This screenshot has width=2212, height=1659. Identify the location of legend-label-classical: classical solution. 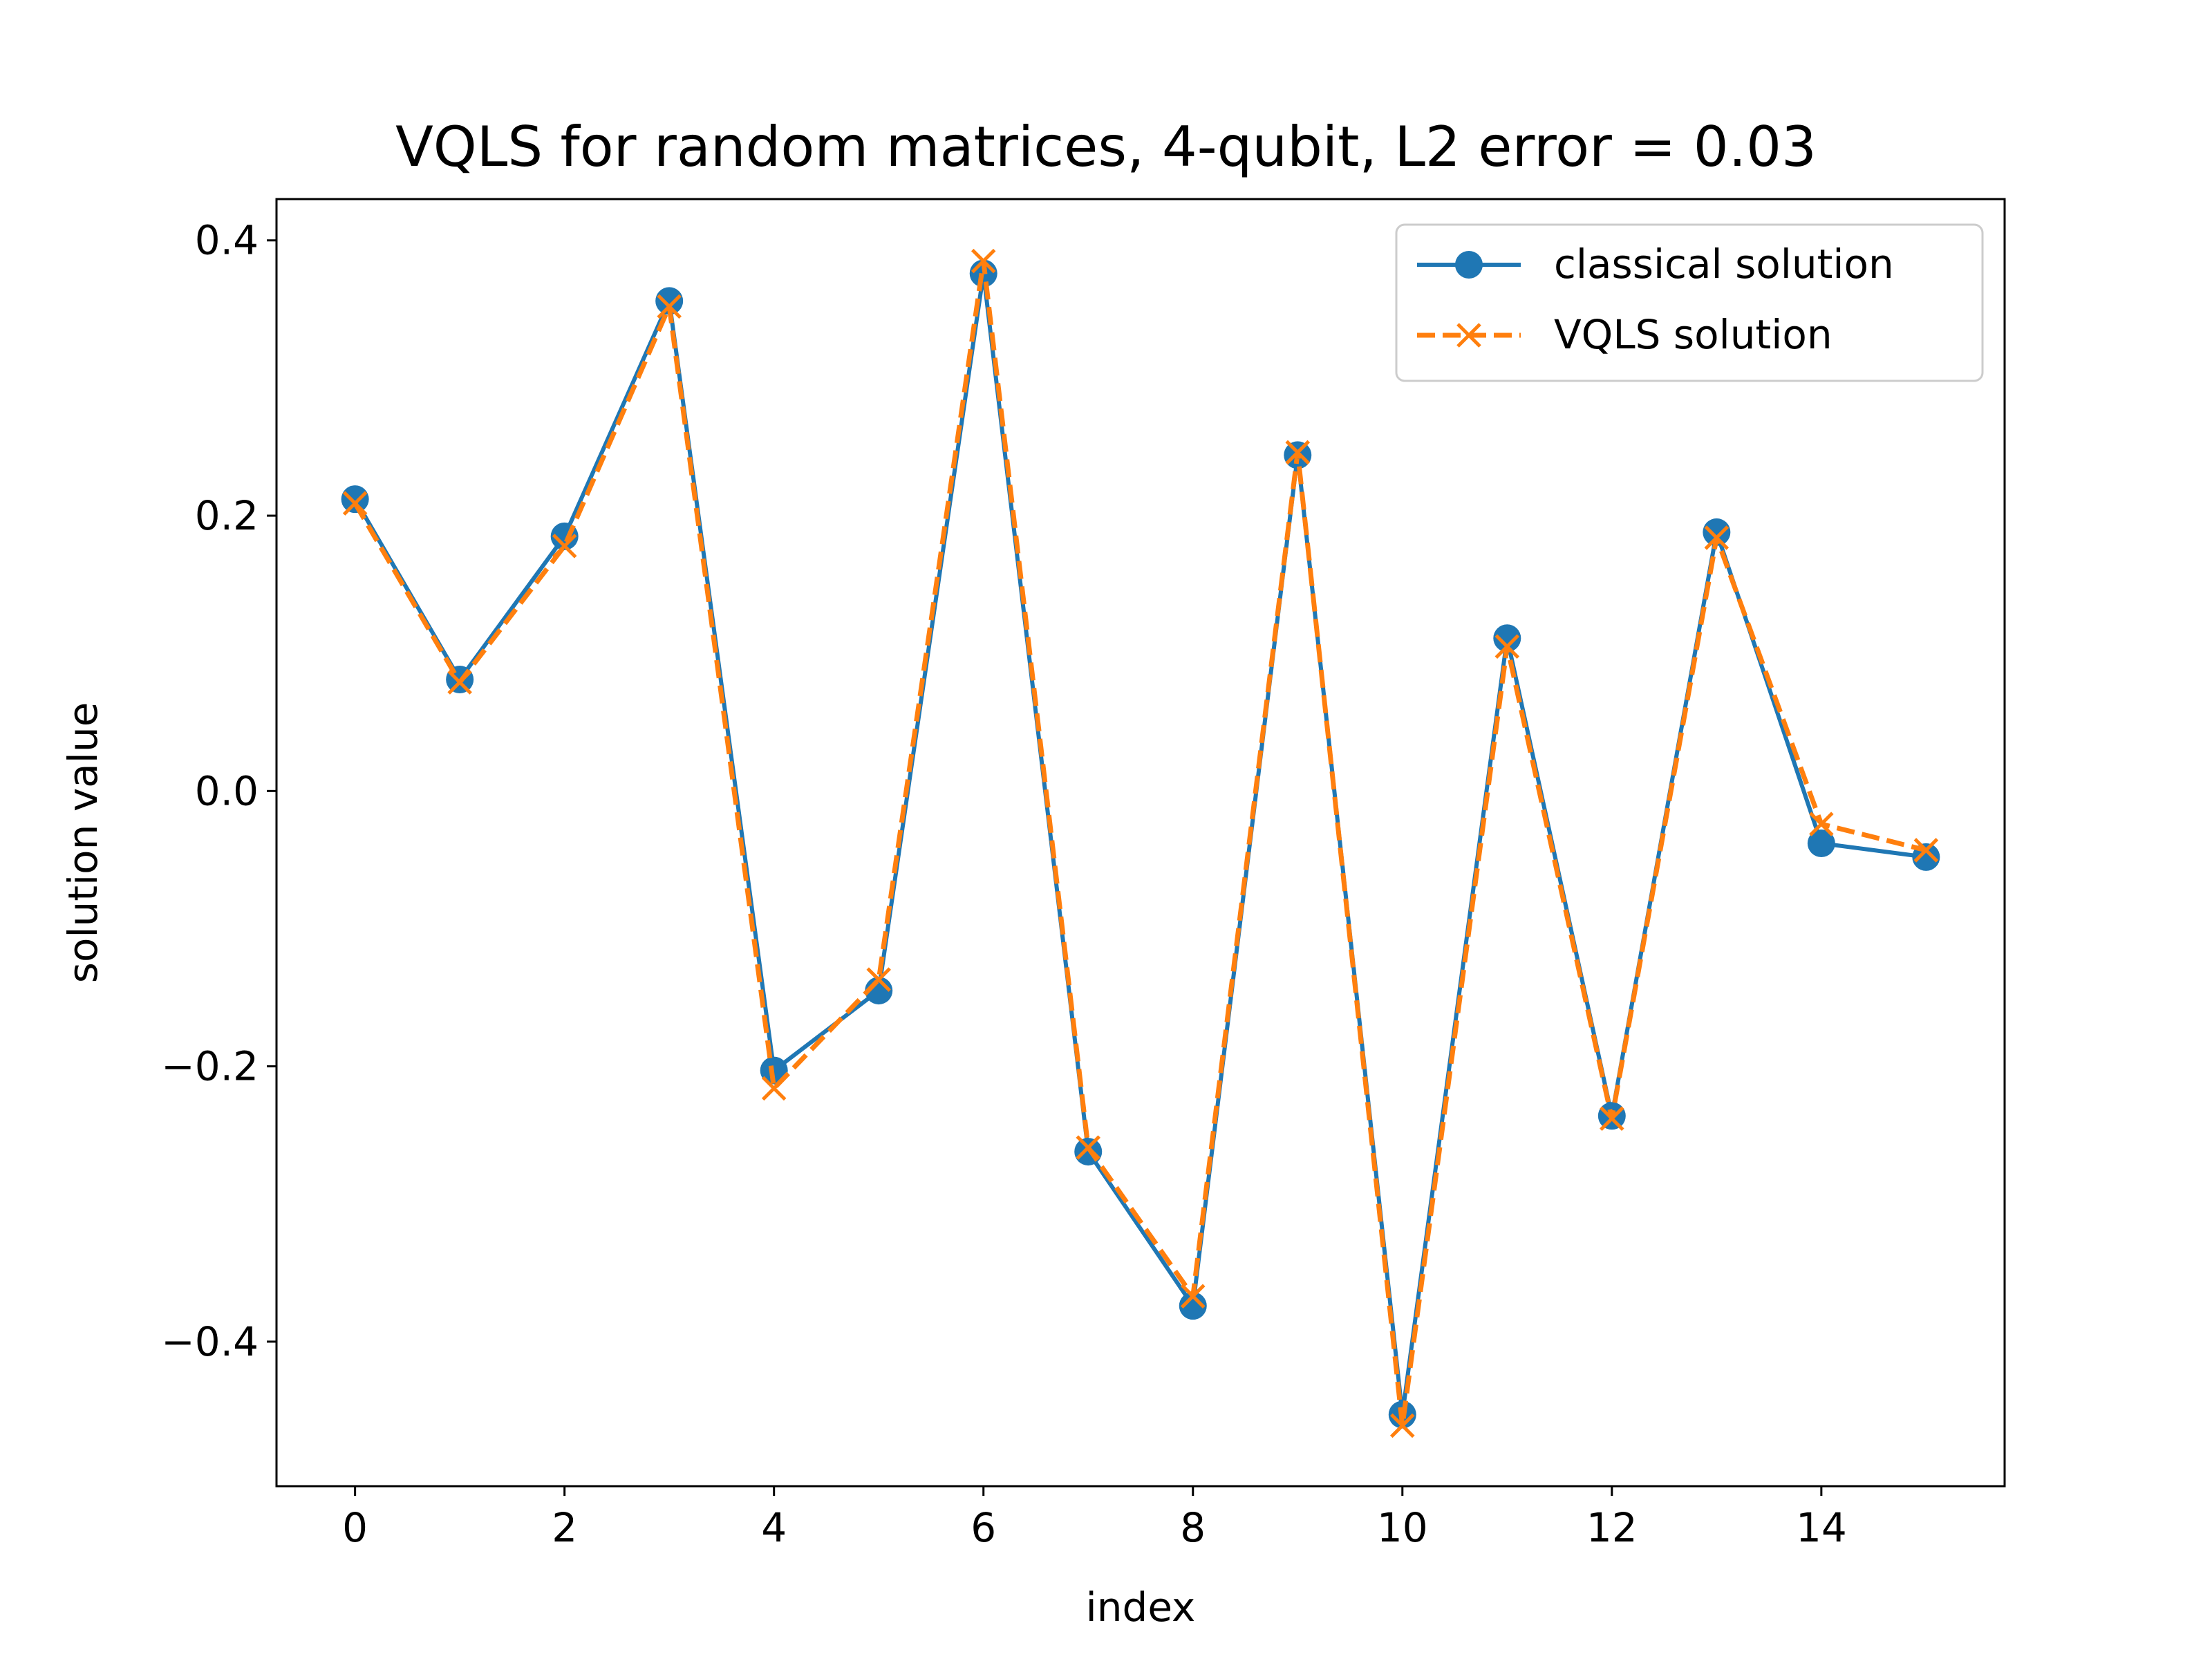
(1724, 264).